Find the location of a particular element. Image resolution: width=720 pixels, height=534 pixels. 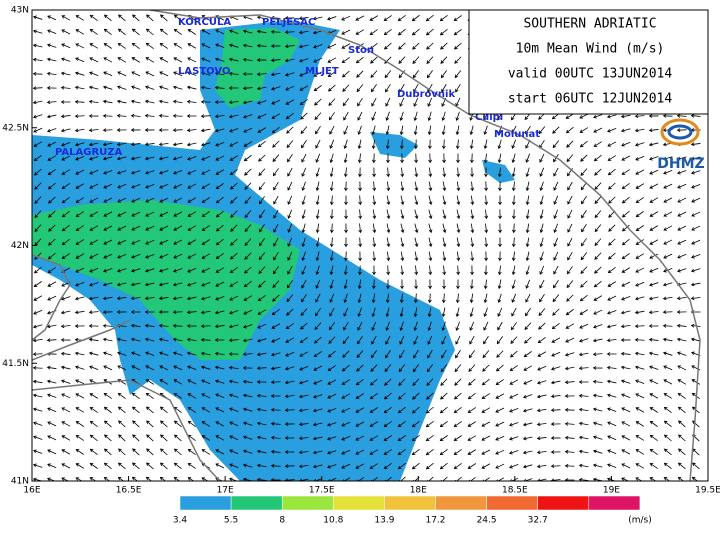

logo: DHMZ is located at coordinates (681, 145).